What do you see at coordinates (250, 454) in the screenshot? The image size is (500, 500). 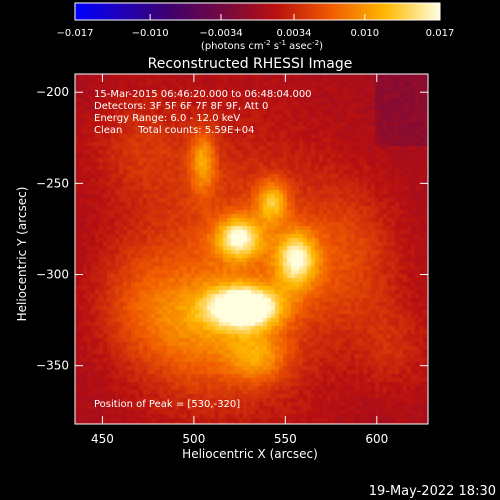 I see `x-axis-label: Heliocentric X (arcsec)` at bounding box center [250, 454].